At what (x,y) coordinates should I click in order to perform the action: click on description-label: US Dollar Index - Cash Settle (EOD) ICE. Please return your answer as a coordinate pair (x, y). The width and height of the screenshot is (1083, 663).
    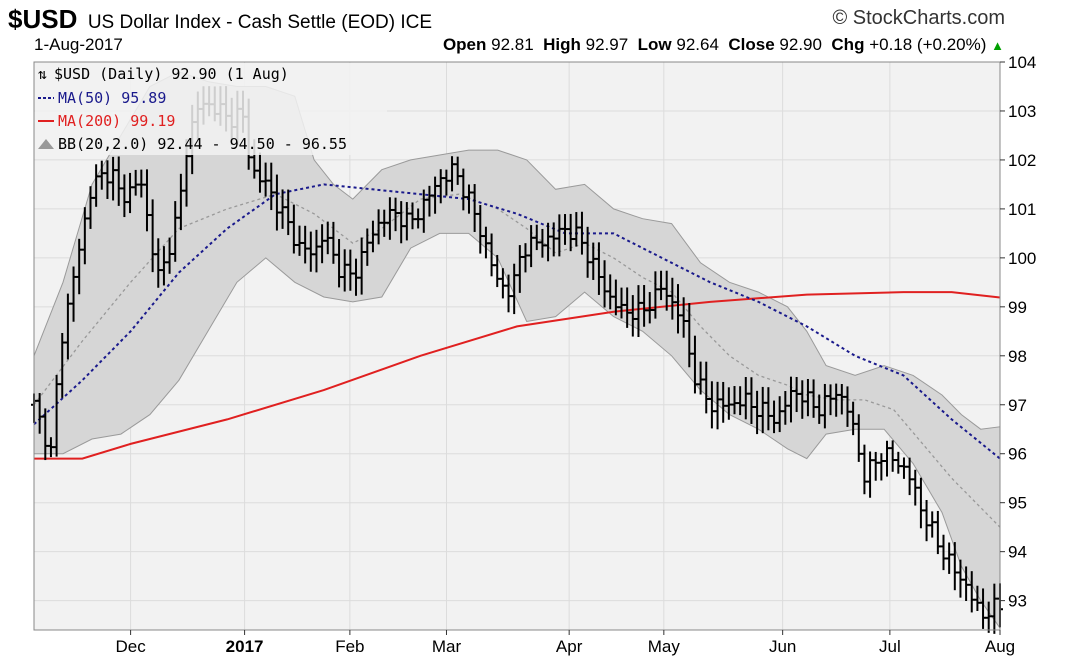
    Looking at the image, I should click on (260, 22).